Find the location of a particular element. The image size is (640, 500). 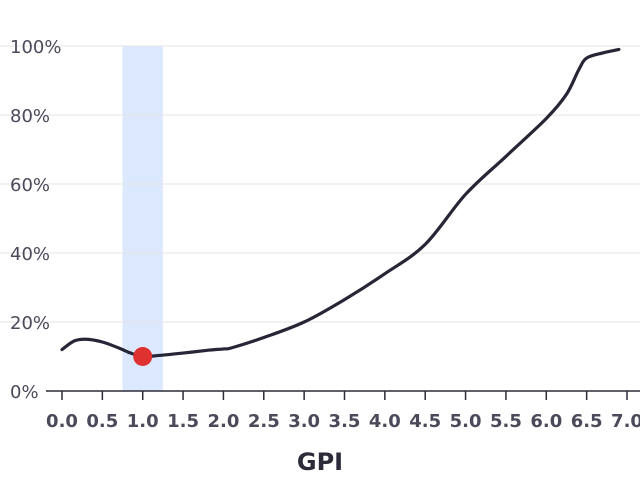

x-tick-label: 5.5 is located at coordinates (506, 421).